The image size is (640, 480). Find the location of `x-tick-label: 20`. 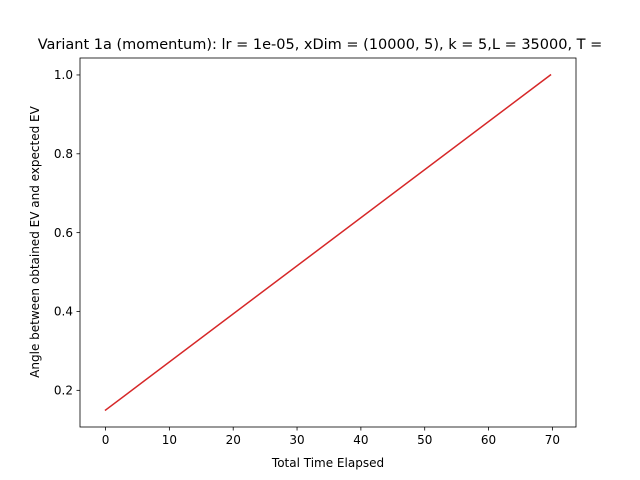

x-tick-label: 20 is located at coordinates (233, 440).